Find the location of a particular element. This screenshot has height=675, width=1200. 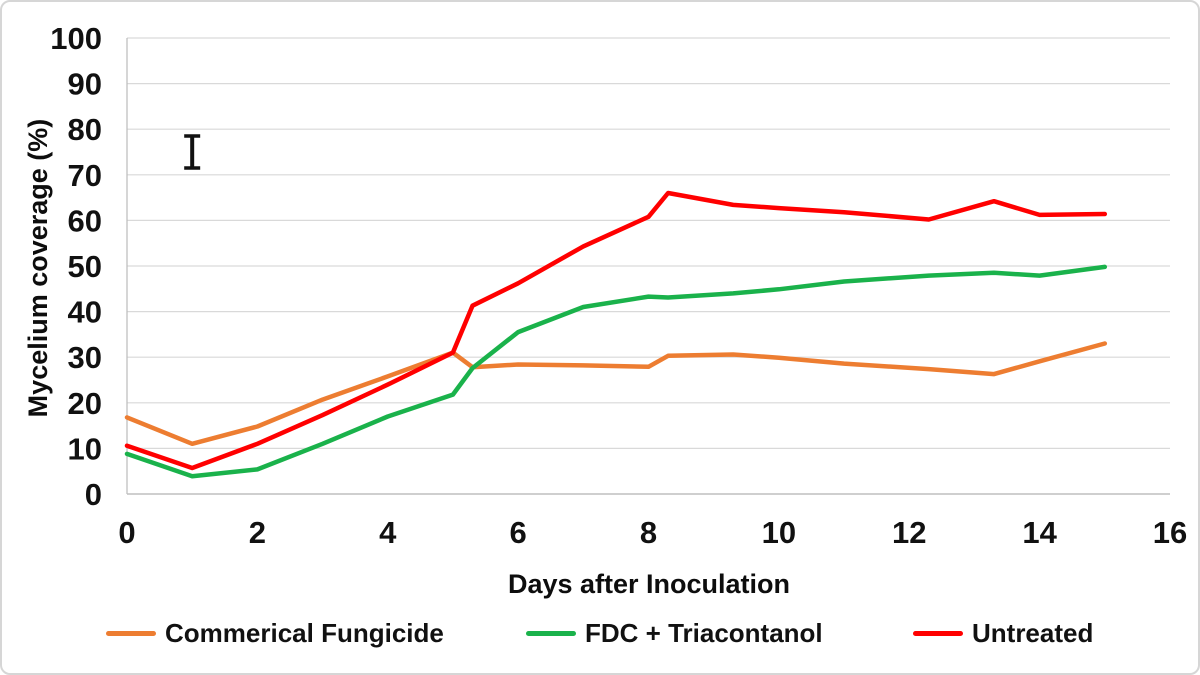

y-tick-label-10: 10 is located at coordinates (85, 448).